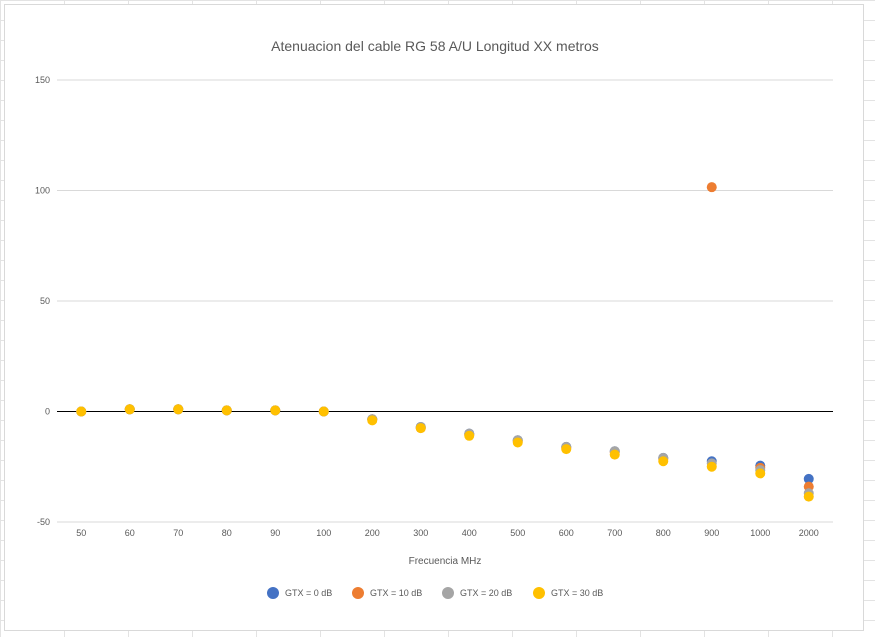 The width and height of the screenshot is (875, 637). What do you see at coordinates (566, 533) in the screenshot?
I see `x-tick-label: 600` at bounding box center [566, 533].